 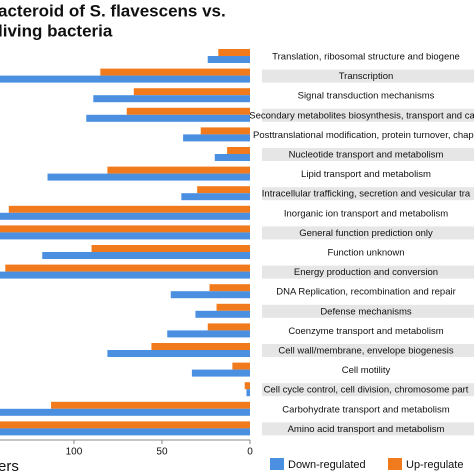 I want to click on category-label: Signal transduction mechanisms, so click(x=366, y=96).